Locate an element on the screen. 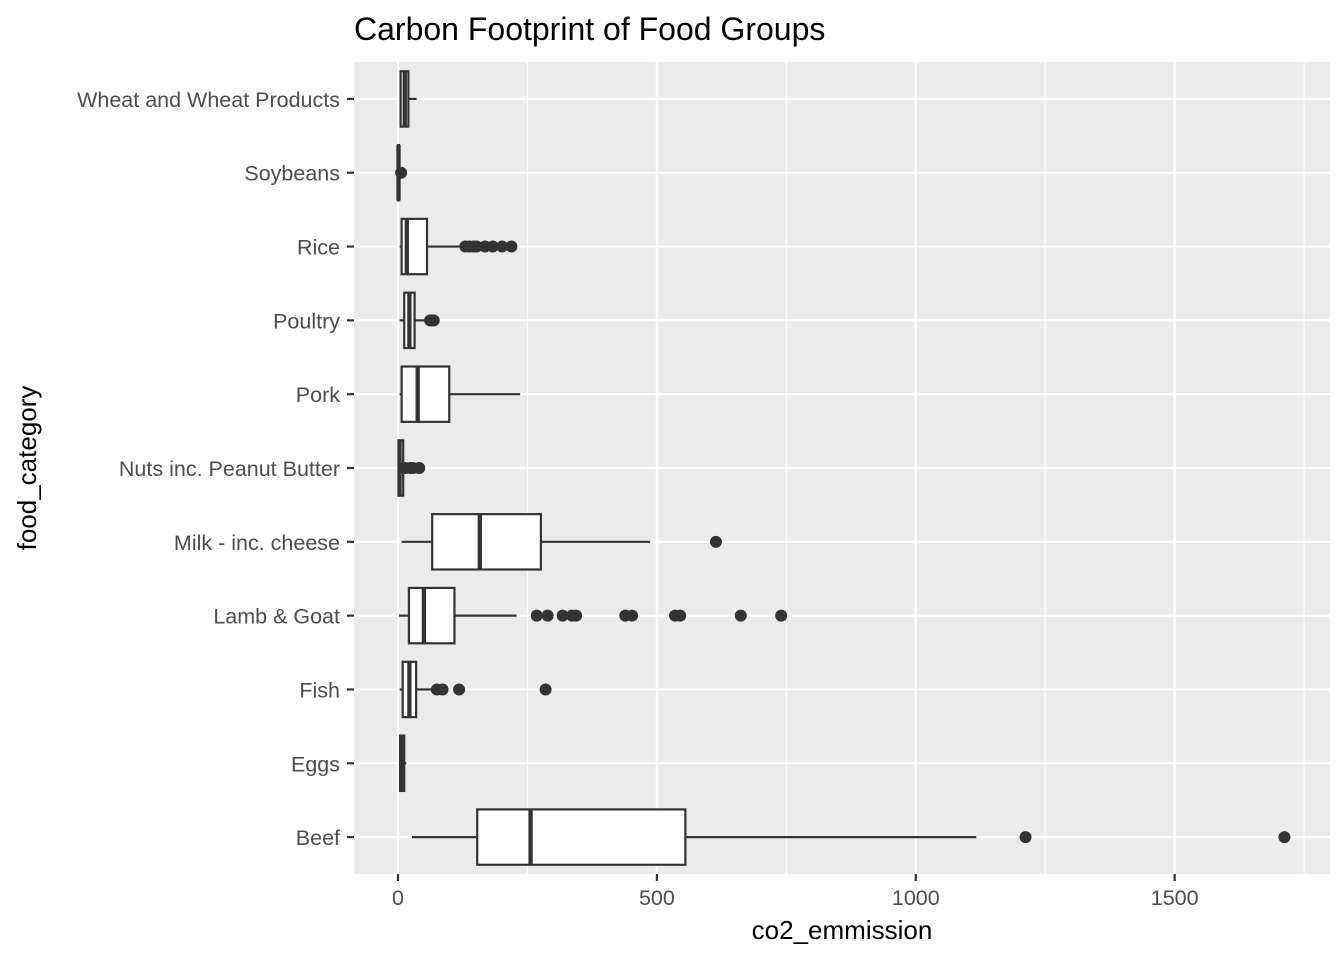 The width and height of the screenshot is (1344, 960). chart-title: Carbon Footprint of Food Groups is located at coordinates (589, 29).